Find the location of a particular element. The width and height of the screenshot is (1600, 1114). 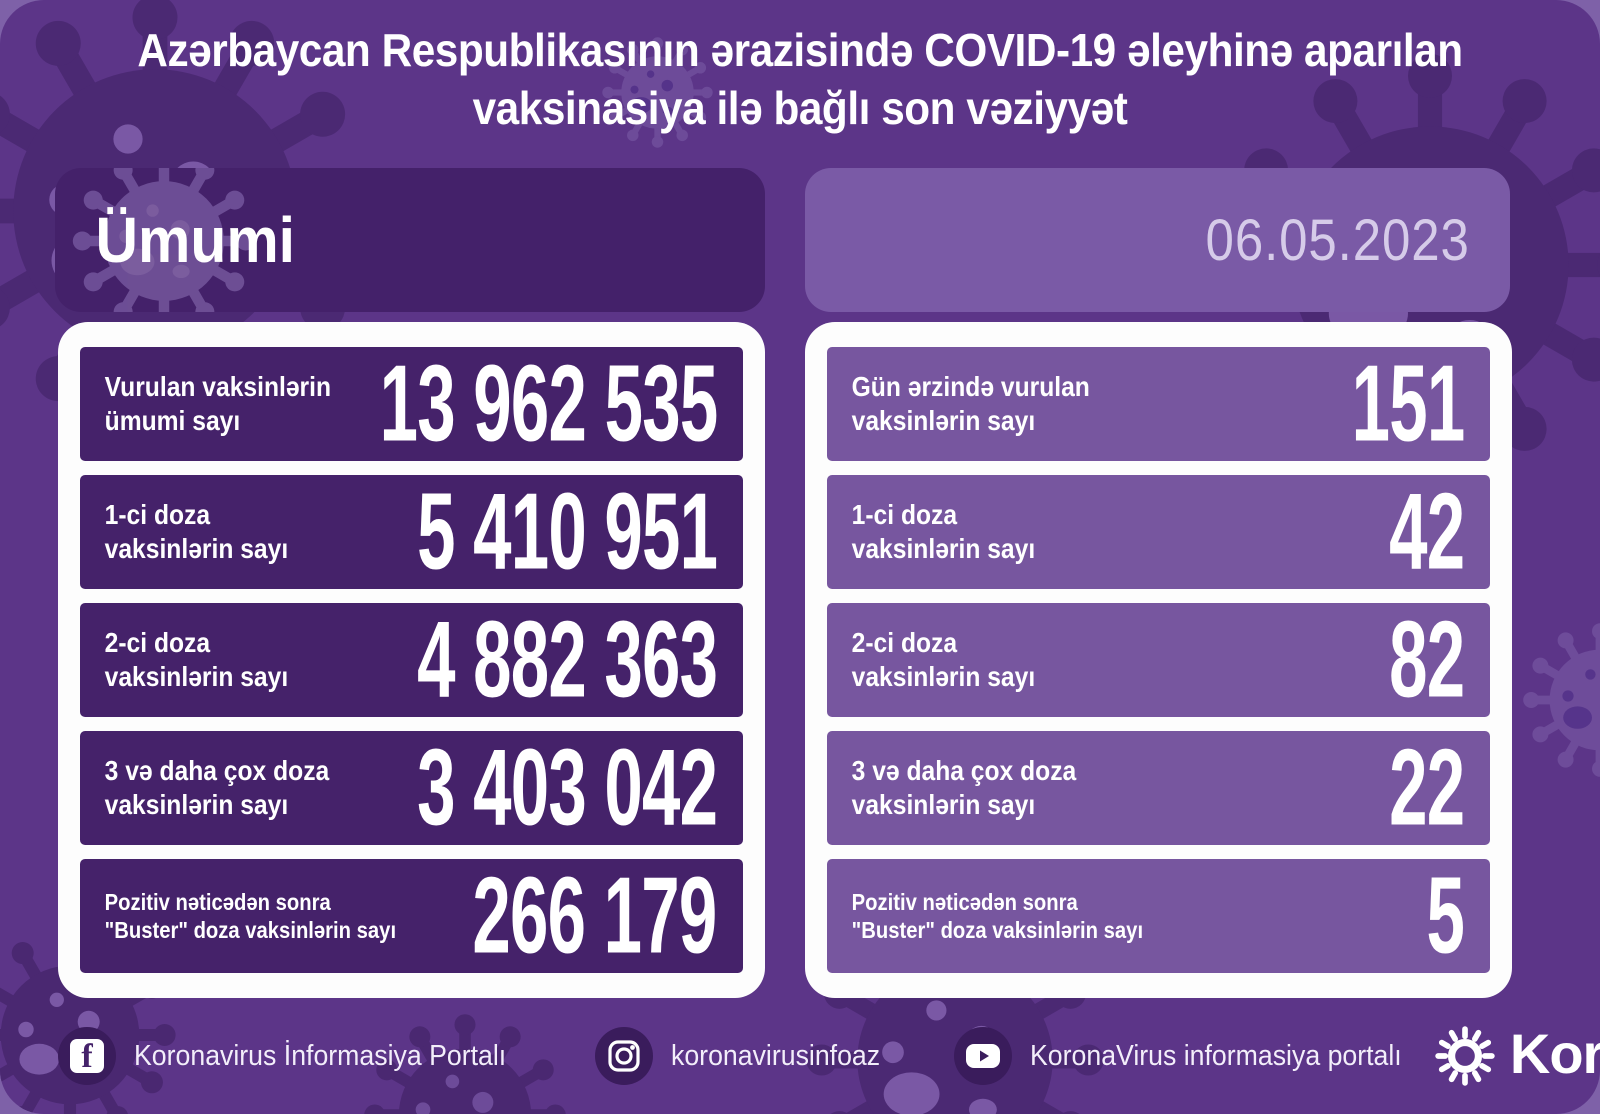

total-panel-header: Ümumi is located at coordinates (410, 240).